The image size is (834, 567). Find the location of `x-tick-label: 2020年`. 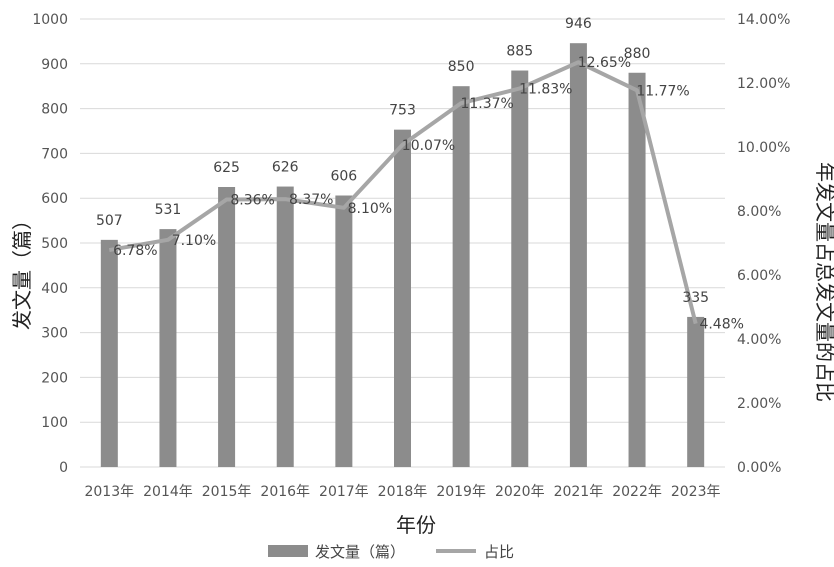

x-tick-label: 2020年 is located at coordinates (520, 492).